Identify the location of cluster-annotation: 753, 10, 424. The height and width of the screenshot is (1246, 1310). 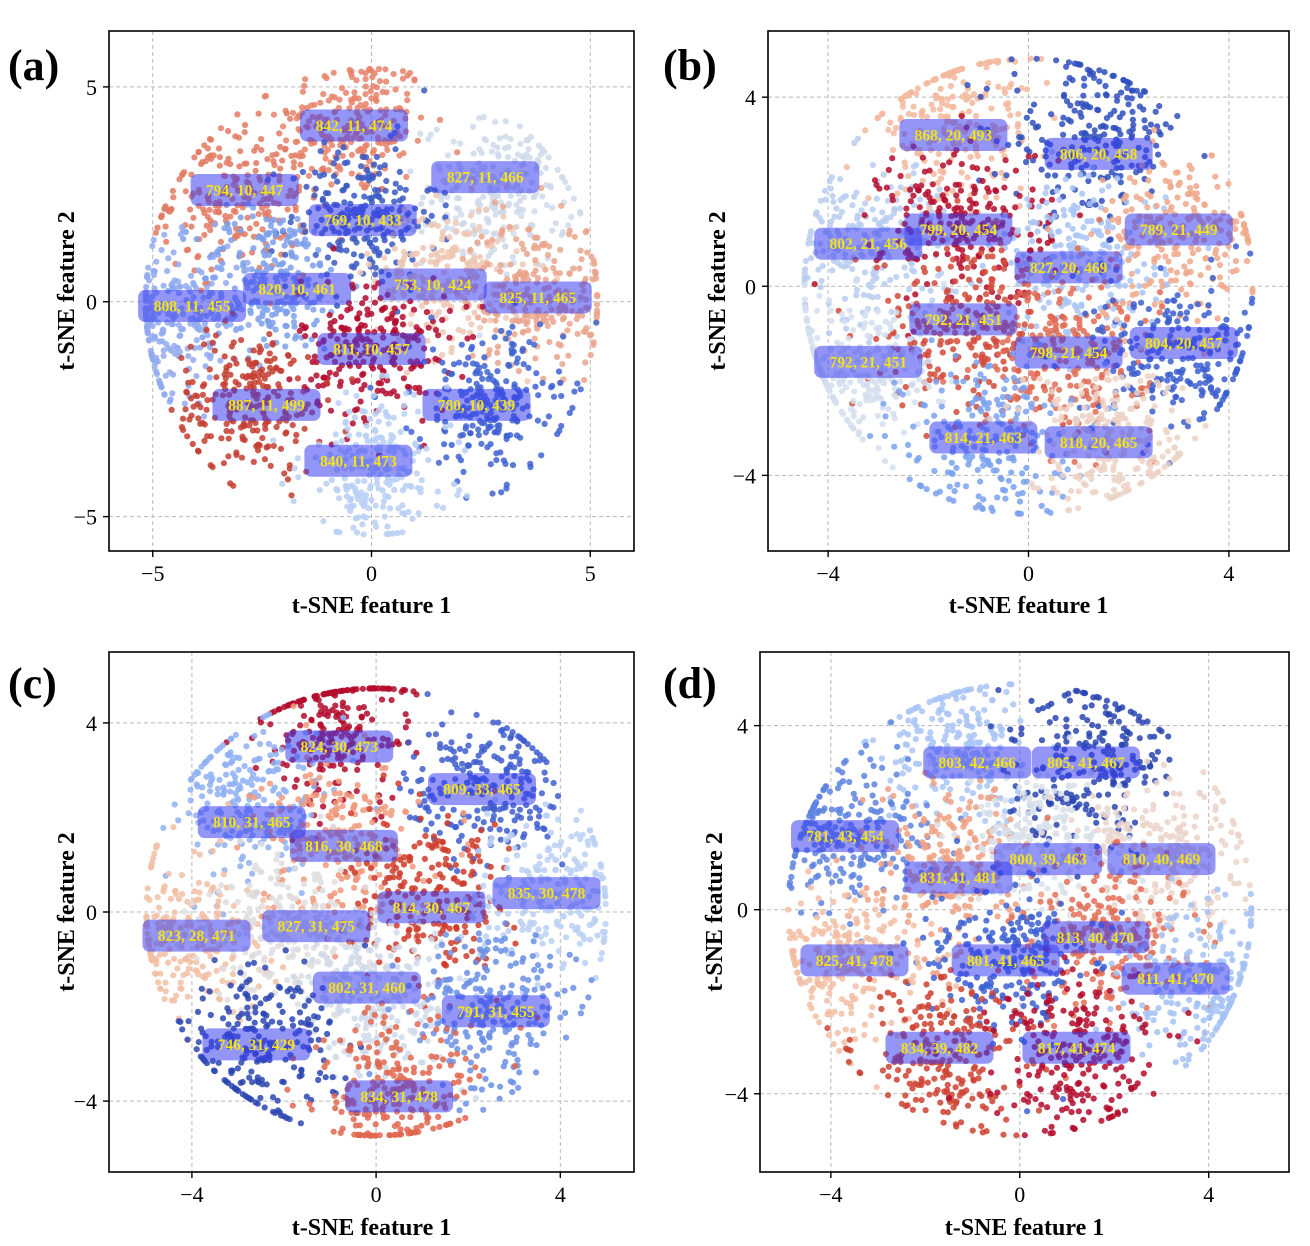
(432, 284).